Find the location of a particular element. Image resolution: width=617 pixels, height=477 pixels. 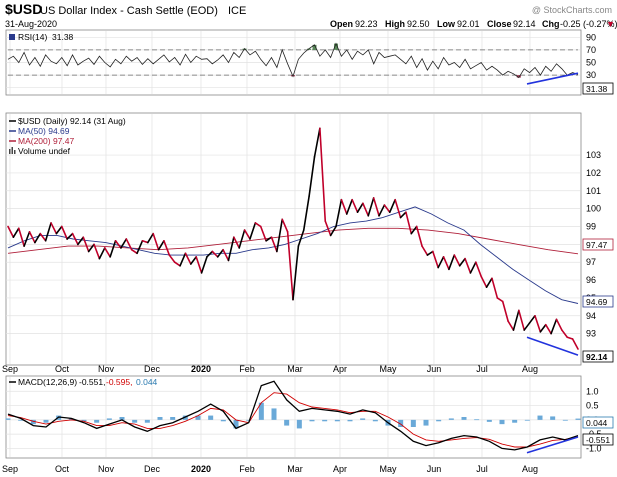

macd-line is located at coordinates (293, 415).